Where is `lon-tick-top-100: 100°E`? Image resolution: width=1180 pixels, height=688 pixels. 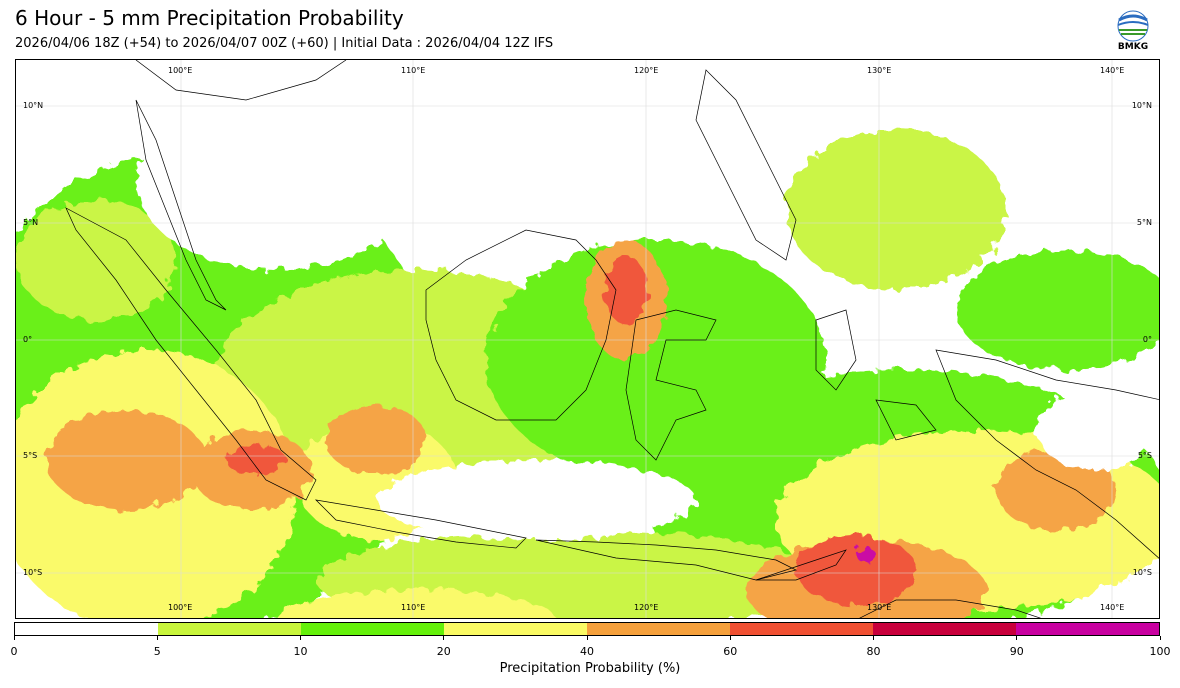 lon-tick-top-100: 100°E is located at coordinates (180, 70).